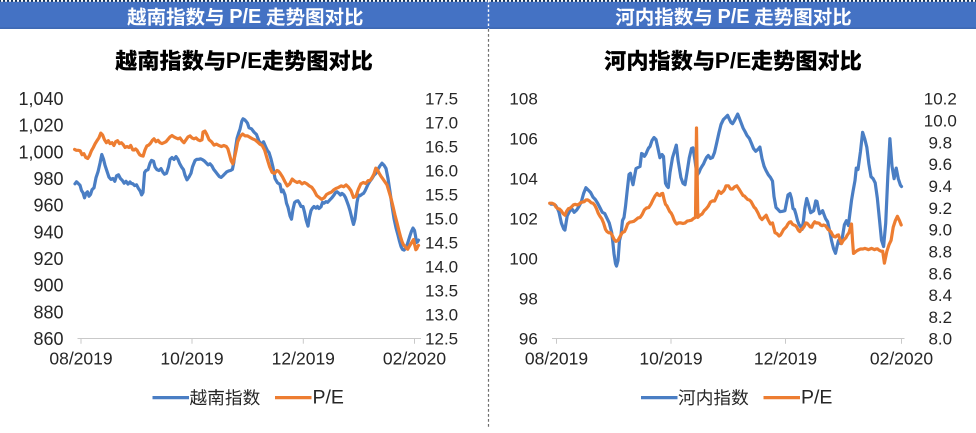 This screenshot has height=433, width=976. Describe the element at coordinates (441, 219) in the screenshot. I see `svg-text: 15.0` at that location.